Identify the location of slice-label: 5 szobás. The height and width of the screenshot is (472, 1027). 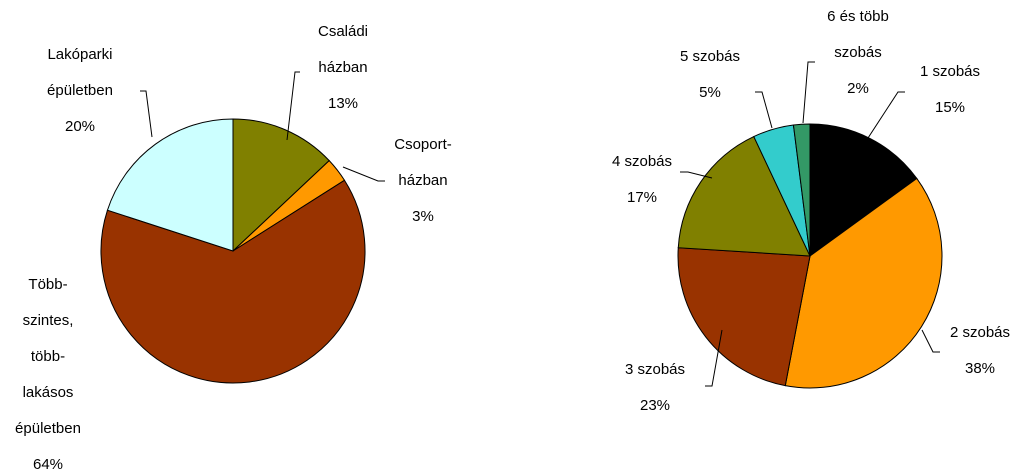
(710, 56).